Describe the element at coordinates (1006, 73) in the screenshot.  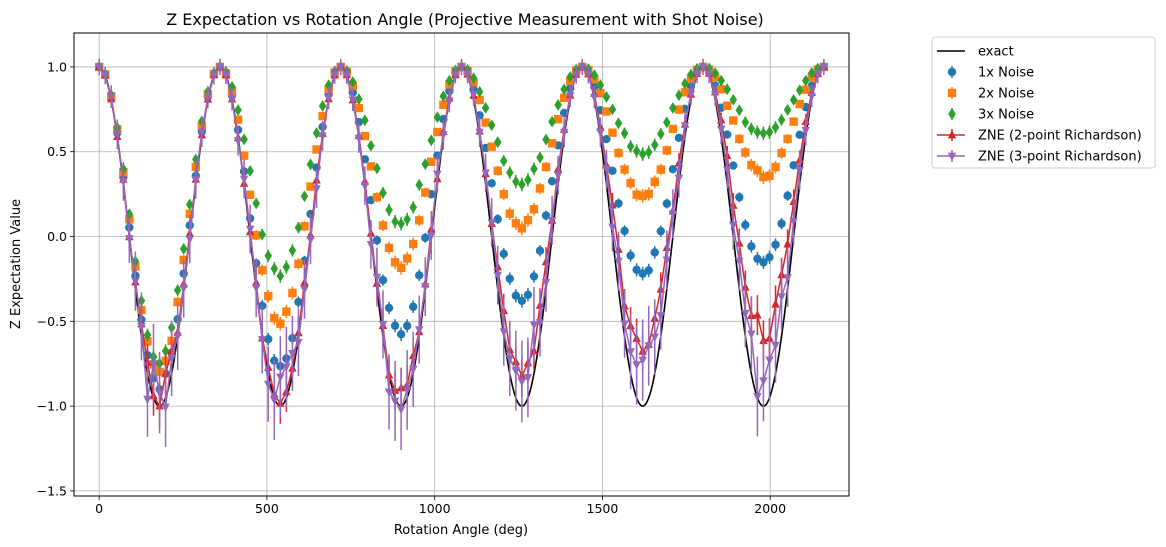
I see `legend-label: 1x Noise` at that location.